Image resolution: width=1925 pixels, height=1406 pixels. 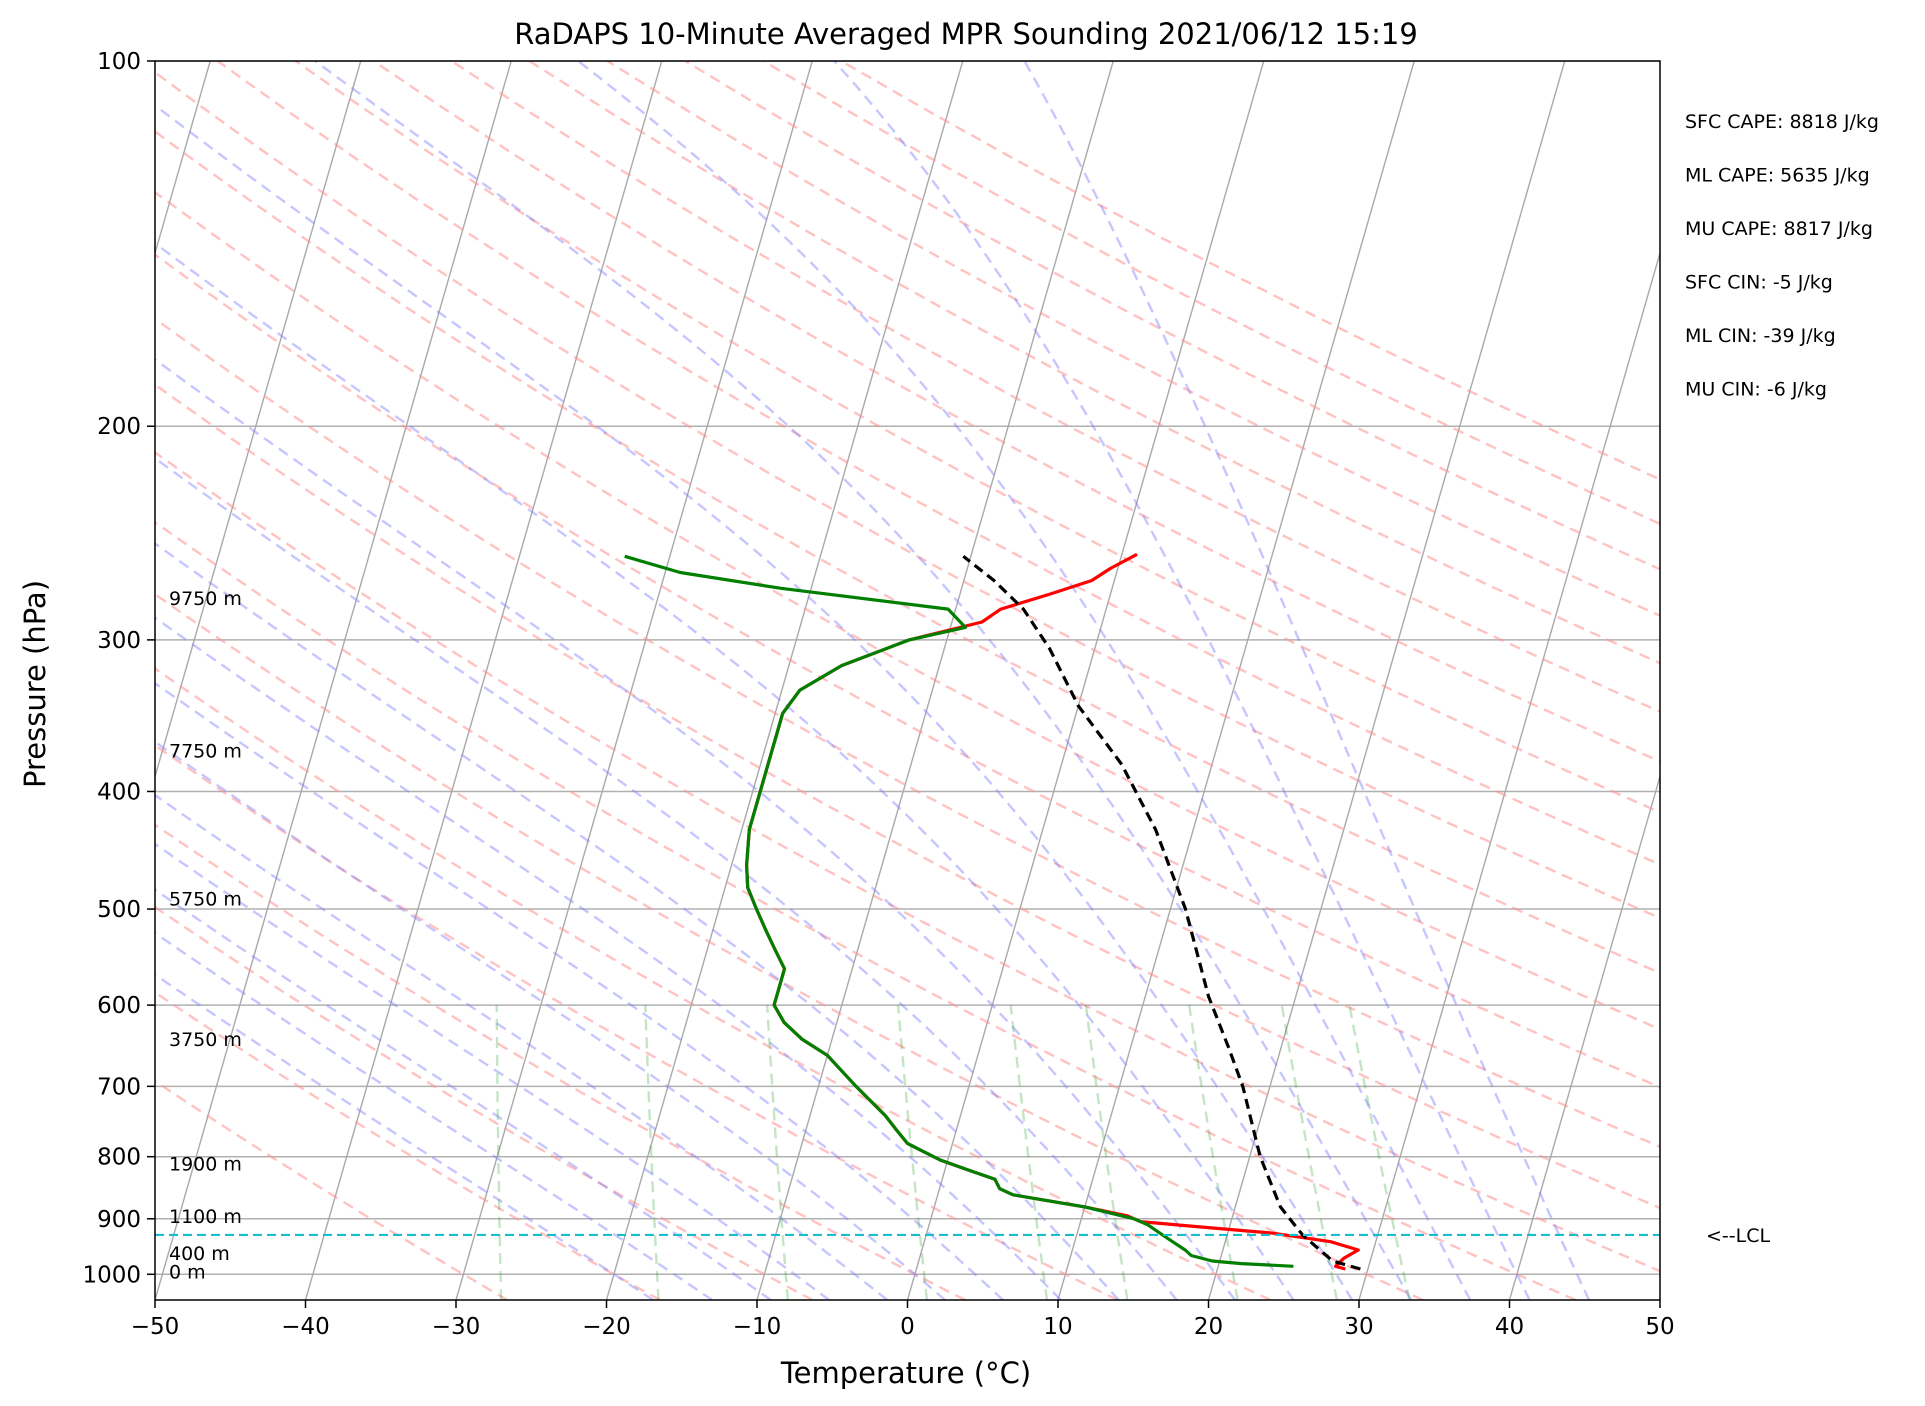 I want to click on x-tick-label: −50, so click(x=155, y=1327).